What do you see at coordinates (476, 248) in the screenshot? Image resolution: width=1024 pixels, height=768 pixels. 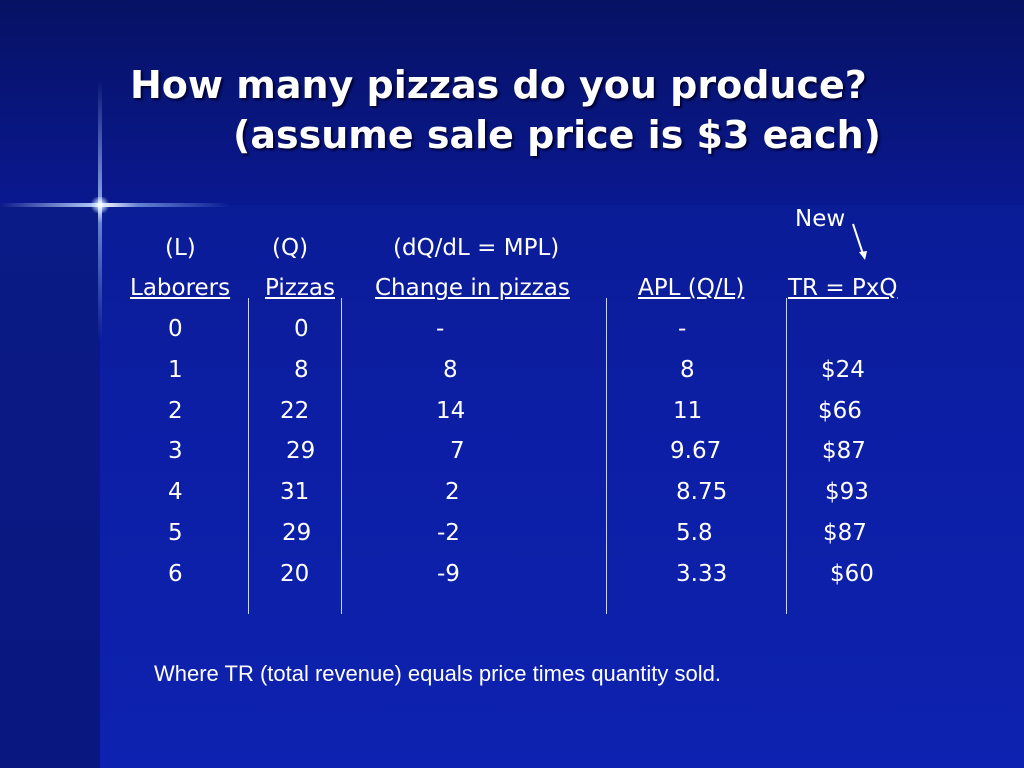 I see `symbol-mpl: (dQ/dL = MPL)` at bounding box center [476, 248].